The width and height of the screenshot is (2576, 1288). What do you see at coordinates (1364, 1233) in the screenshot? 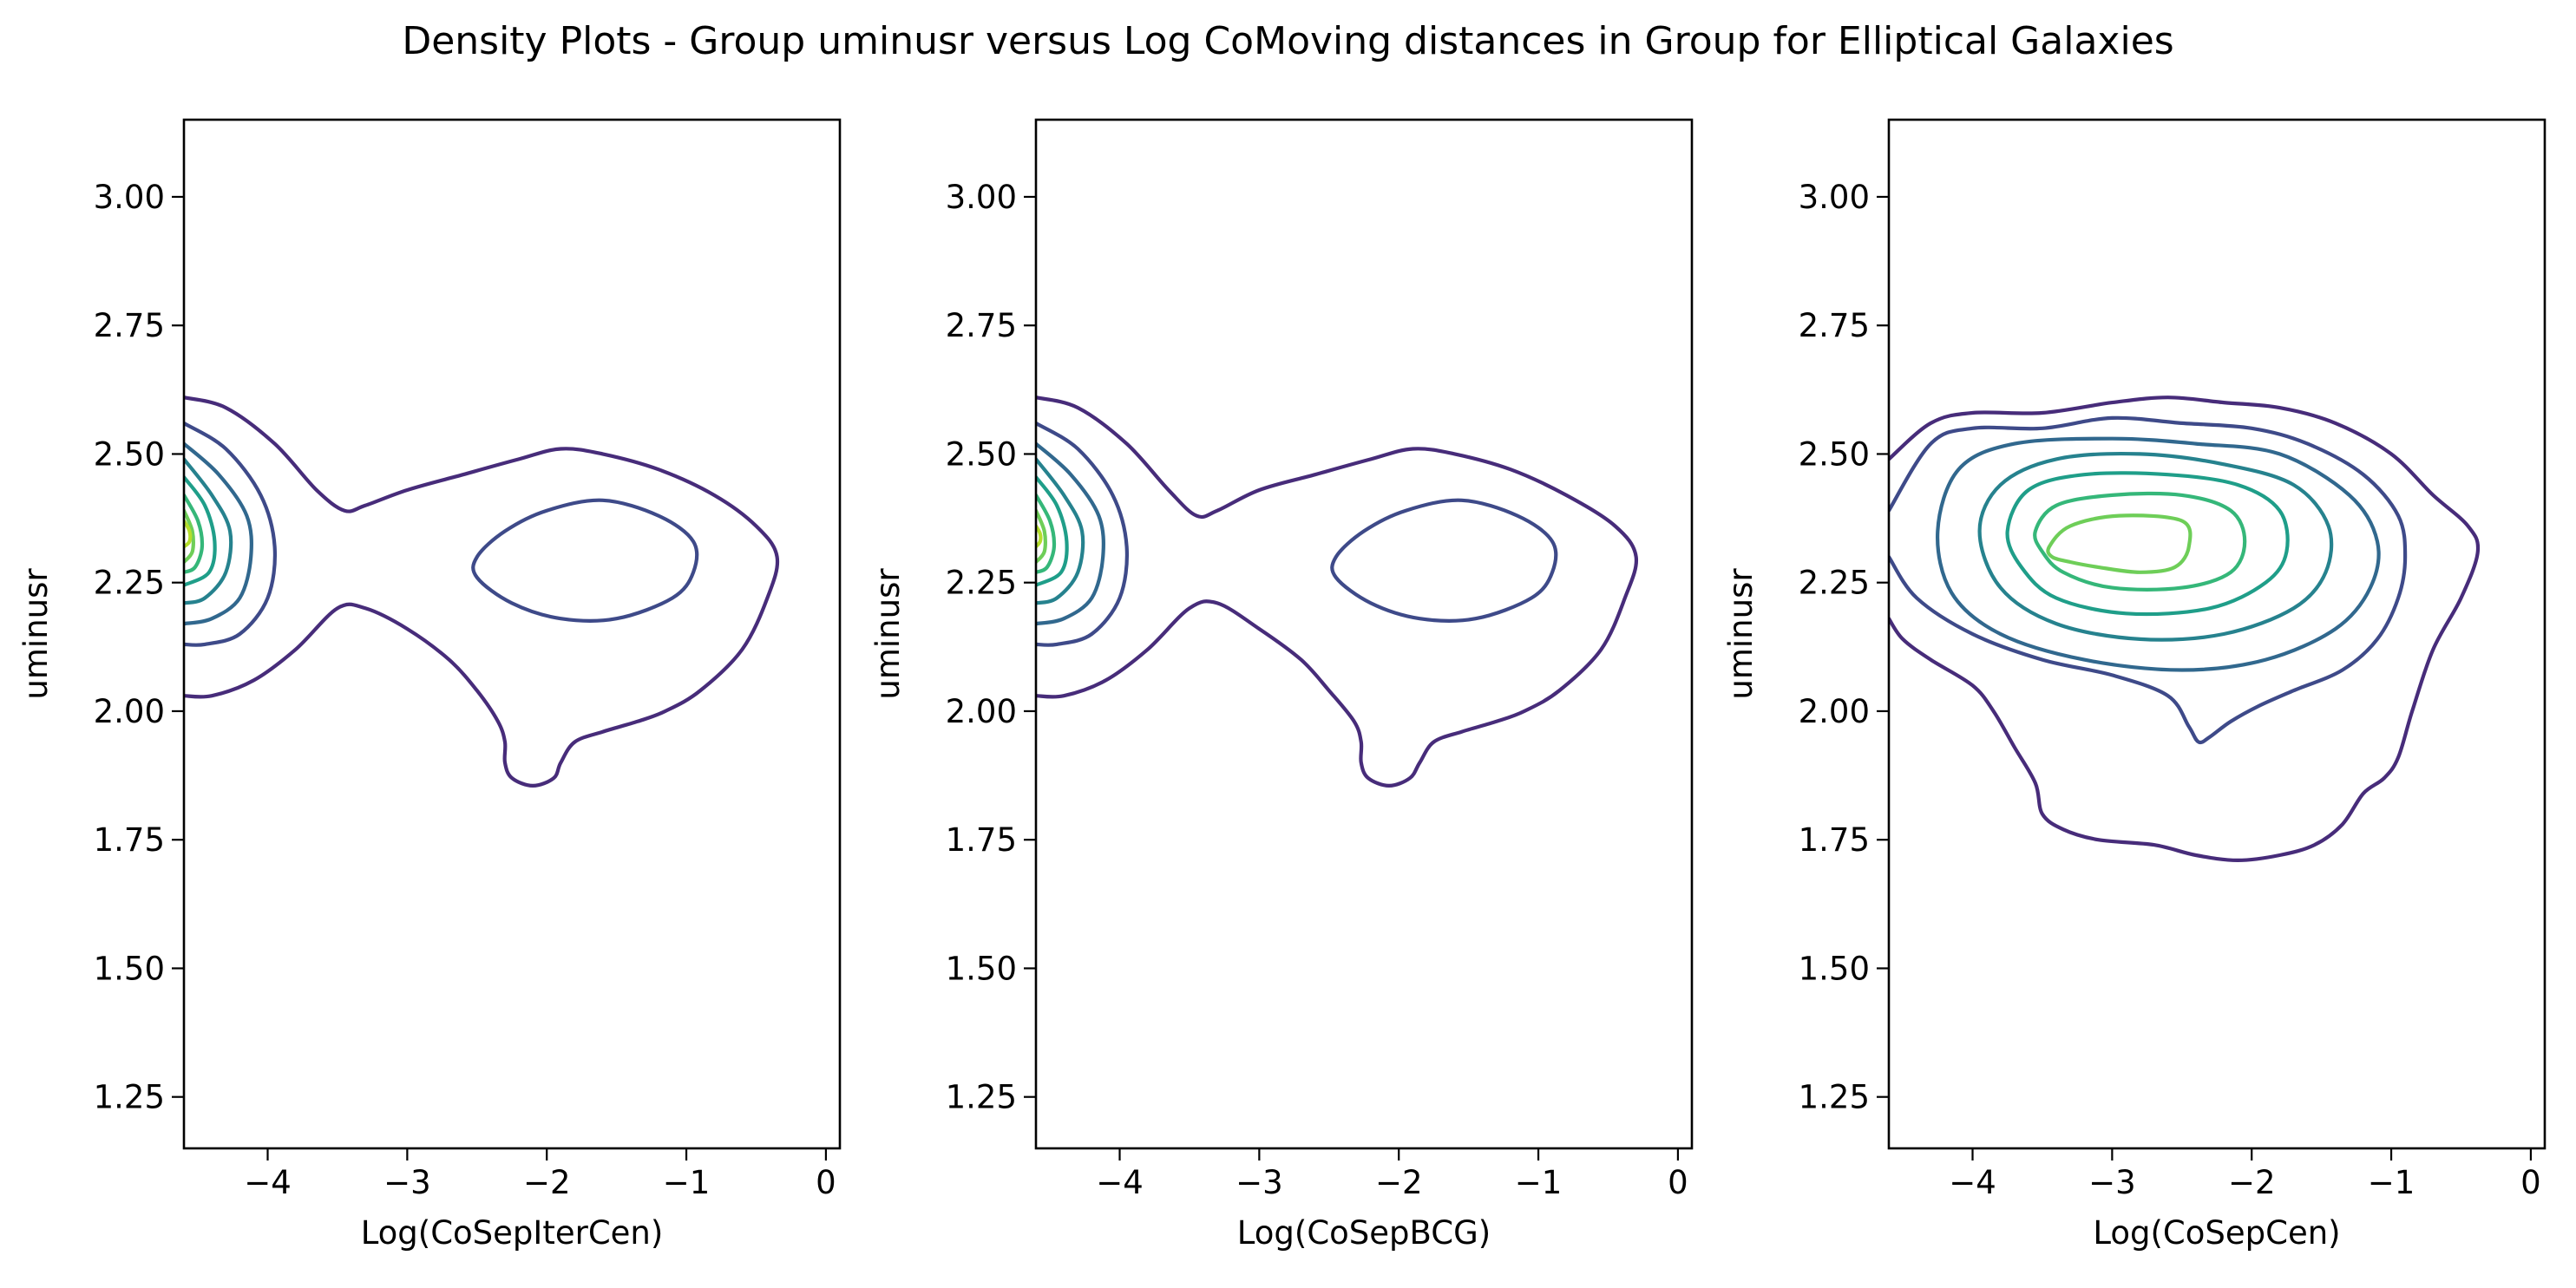
I see `x-axis-label: Log(CoSepBCG)` at bounding box center [1364, 1233].